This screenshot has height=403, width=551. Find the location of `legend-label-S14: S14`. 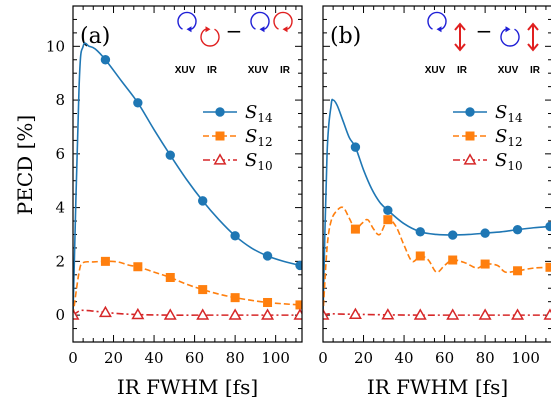

legend-label-S14: S14 is located at coordinates (259, 113).